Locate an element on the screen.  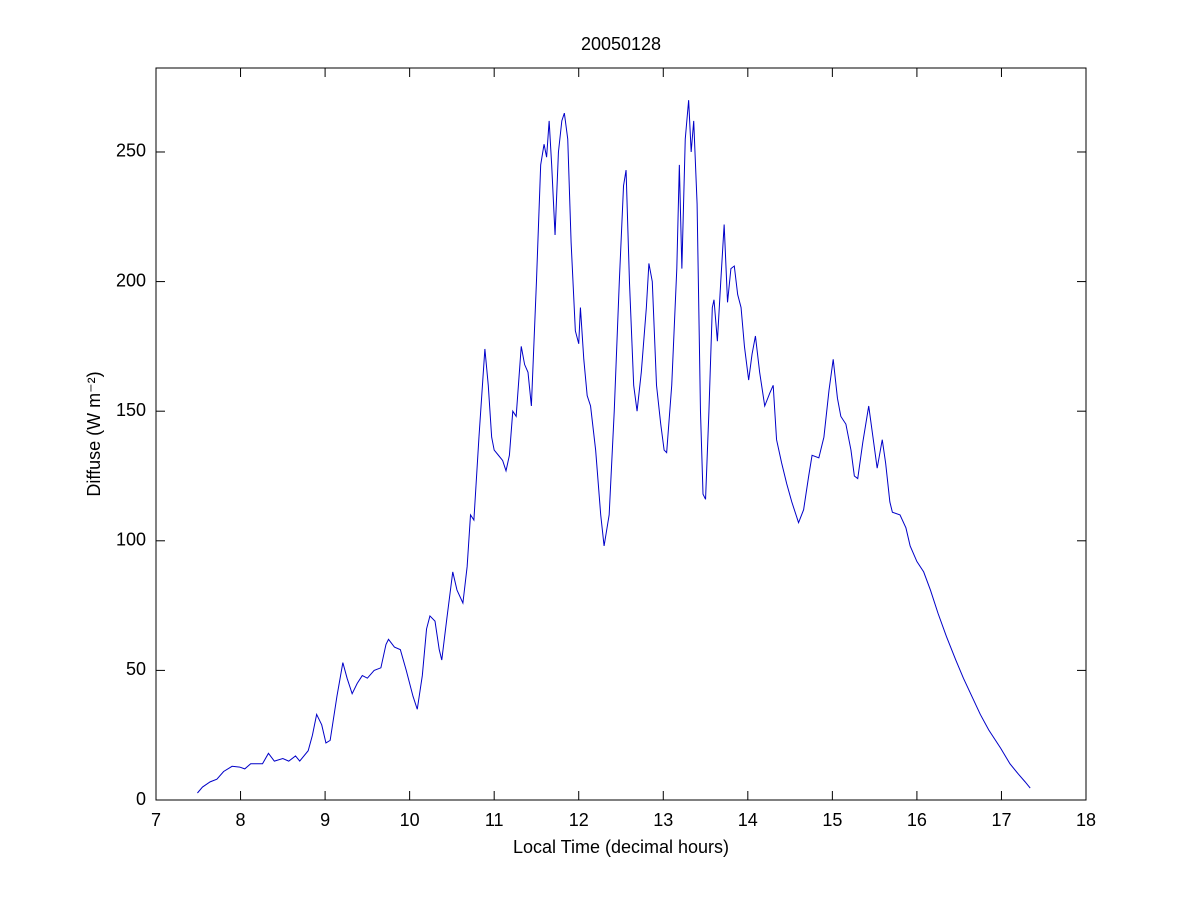
x-tick-label: 7 is located at coordinates (156, 820).